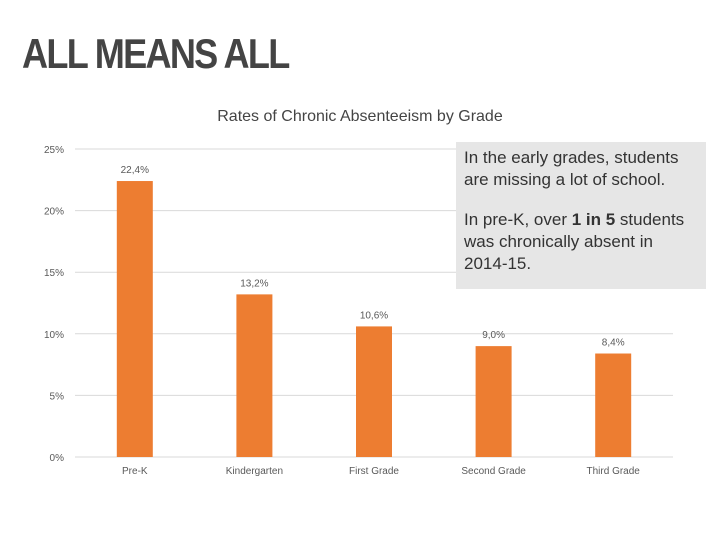 Image resolution: width=720 pixels, height=540 pixels. What do you see at coordinates (54, 273) in the screenshot?
I see `y-tick-label: 15%` at bounding box center [54, 273].